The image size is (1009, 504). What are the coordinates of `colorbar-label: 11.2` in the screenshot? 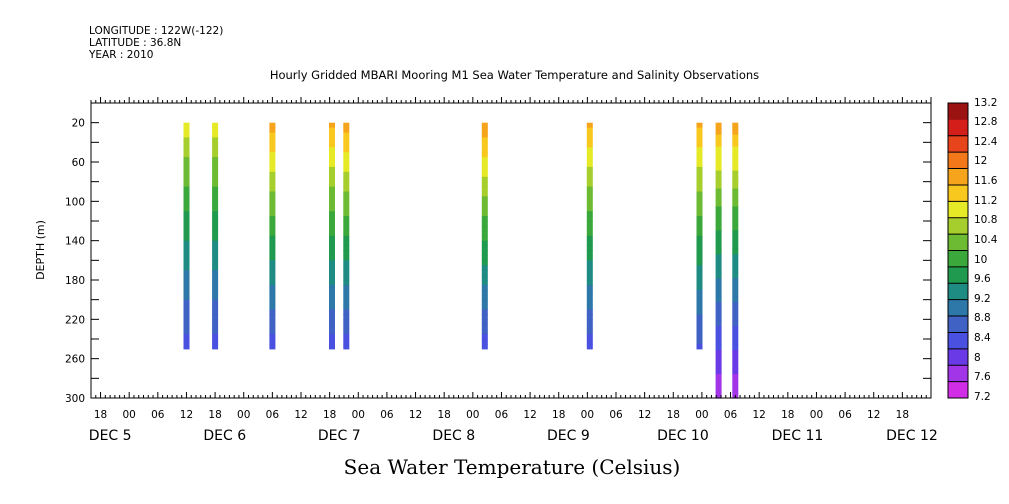 It's located at (985, 201).